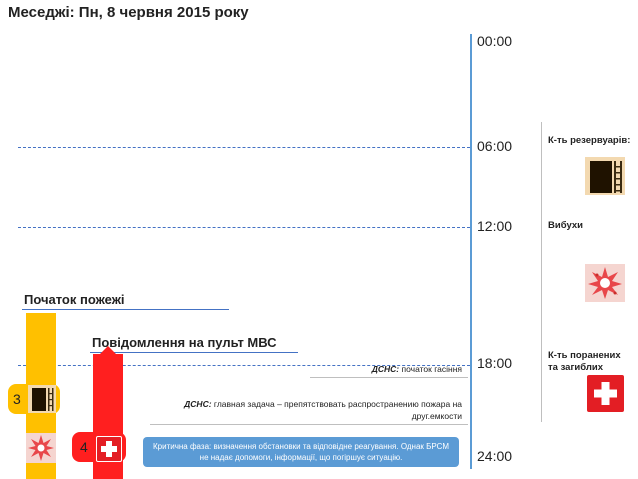  I want to click on time-label-12: 12:00, so click(495, 226).